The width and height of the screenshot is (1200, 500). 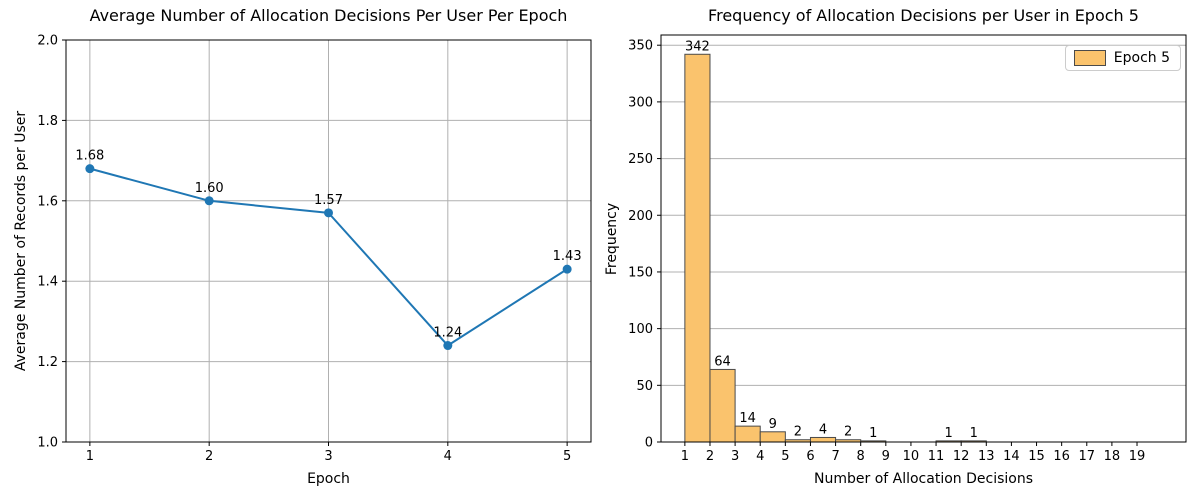 I want to click on y-tick-label: 2.0, so click(x=47, y=41).